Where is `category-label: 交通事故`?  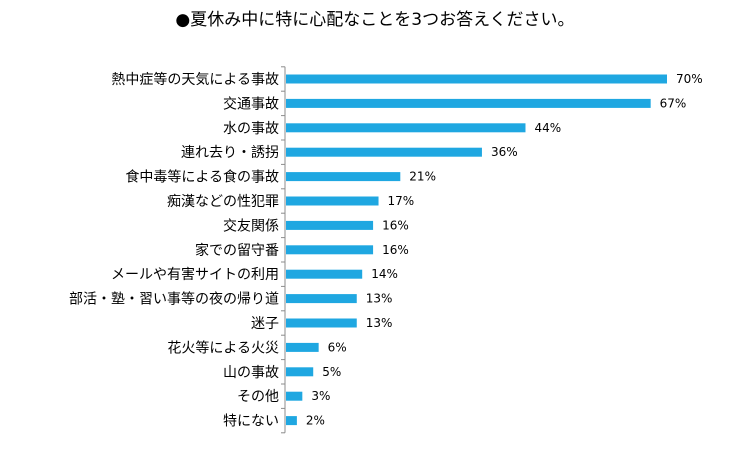 category-label: 交通事故 is located at coordinates (251, 103).